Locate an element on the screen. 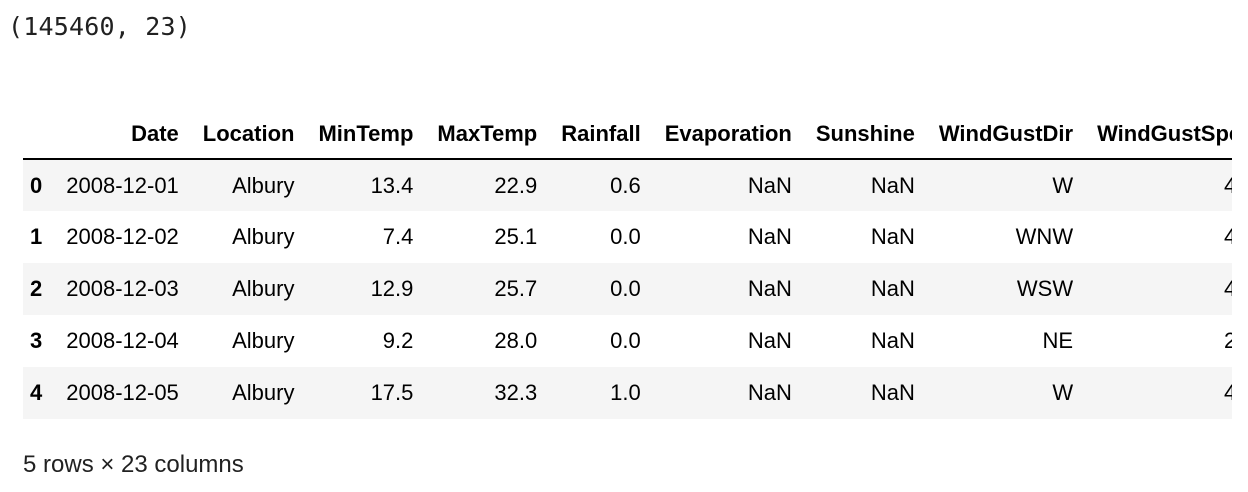 This screenshot has width=1248, height=492. cell-windgustspeed: 41.0 is located at coordinates (1227, 392).